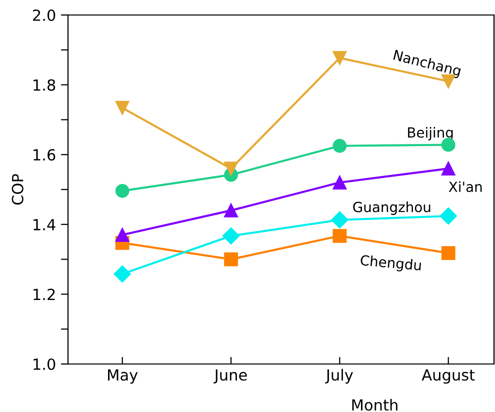 The image size is (495, 412). Describe the element at coordinates (123, 376) in the screenshot. I see `x-tick-label: May` at that location.